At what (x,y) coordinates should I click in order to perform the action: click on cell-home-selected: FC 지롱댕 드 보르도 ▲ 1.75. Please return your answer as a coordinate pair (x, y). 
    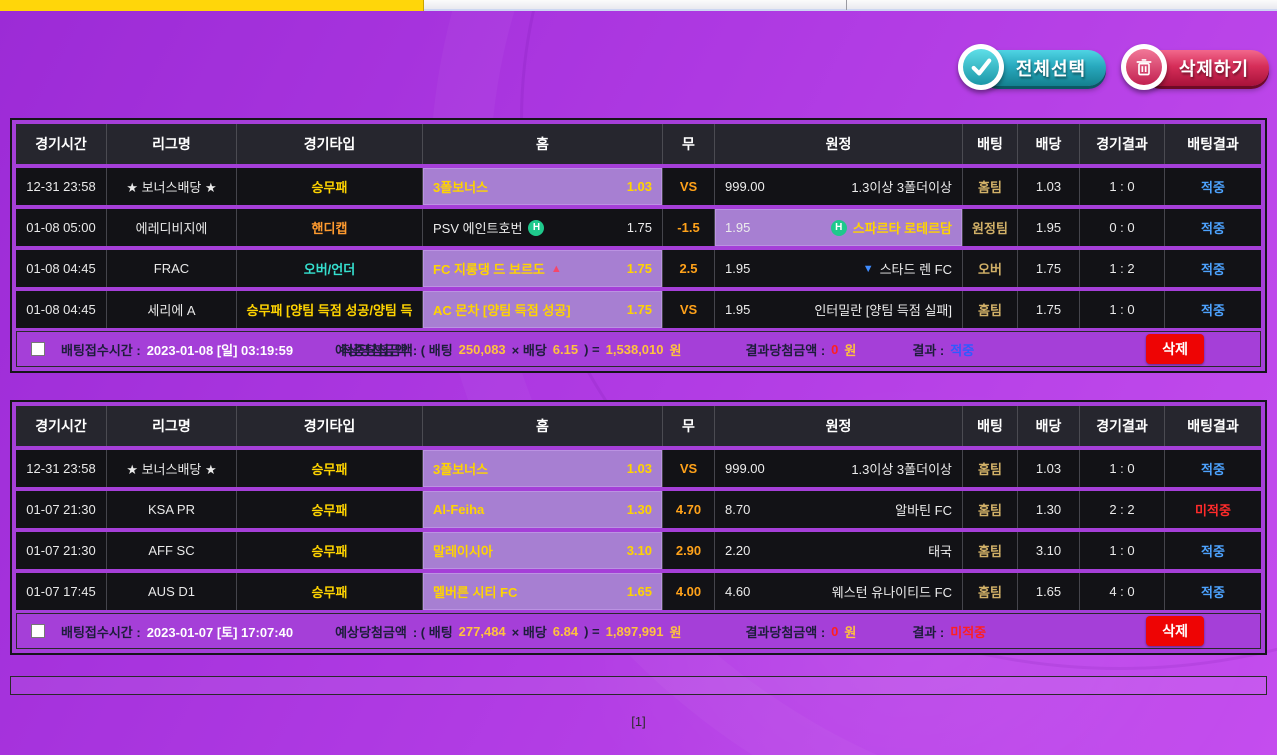
    Looking at the image, I should click on (542, 268).